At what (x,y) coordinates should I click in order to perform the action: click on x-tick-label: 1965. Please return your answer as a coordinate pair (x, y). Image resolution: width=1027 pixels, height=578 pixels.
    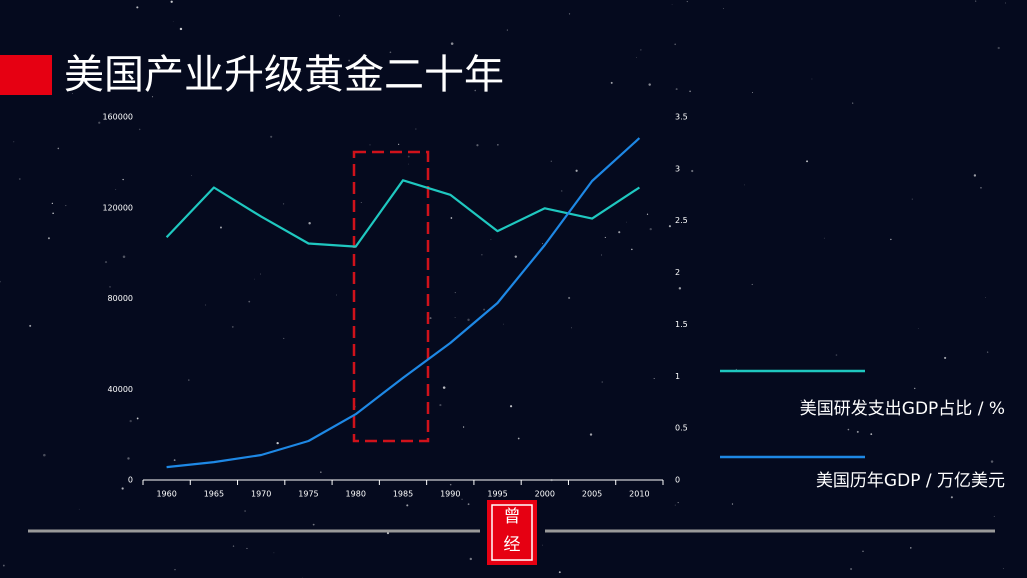
    Looking at the image, I should click on (214, 494).